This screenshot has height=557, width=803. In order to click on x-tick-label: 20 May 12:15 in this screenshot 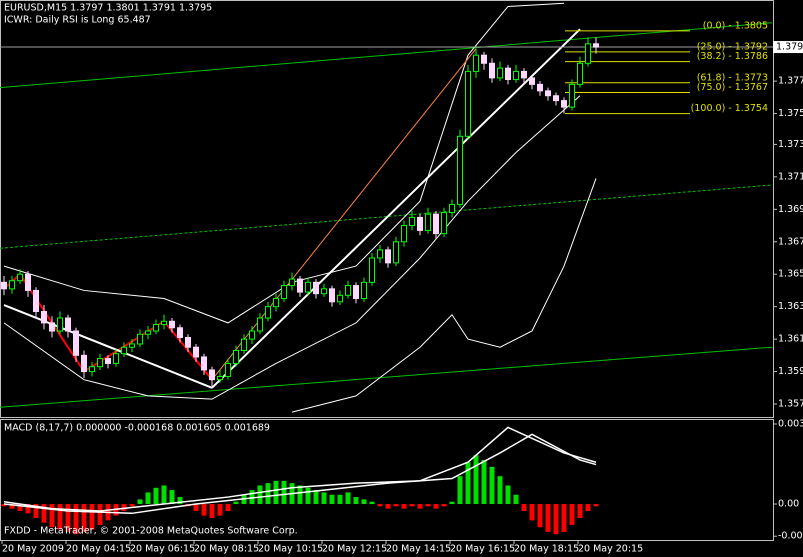, I will do `click(354, 549)`.